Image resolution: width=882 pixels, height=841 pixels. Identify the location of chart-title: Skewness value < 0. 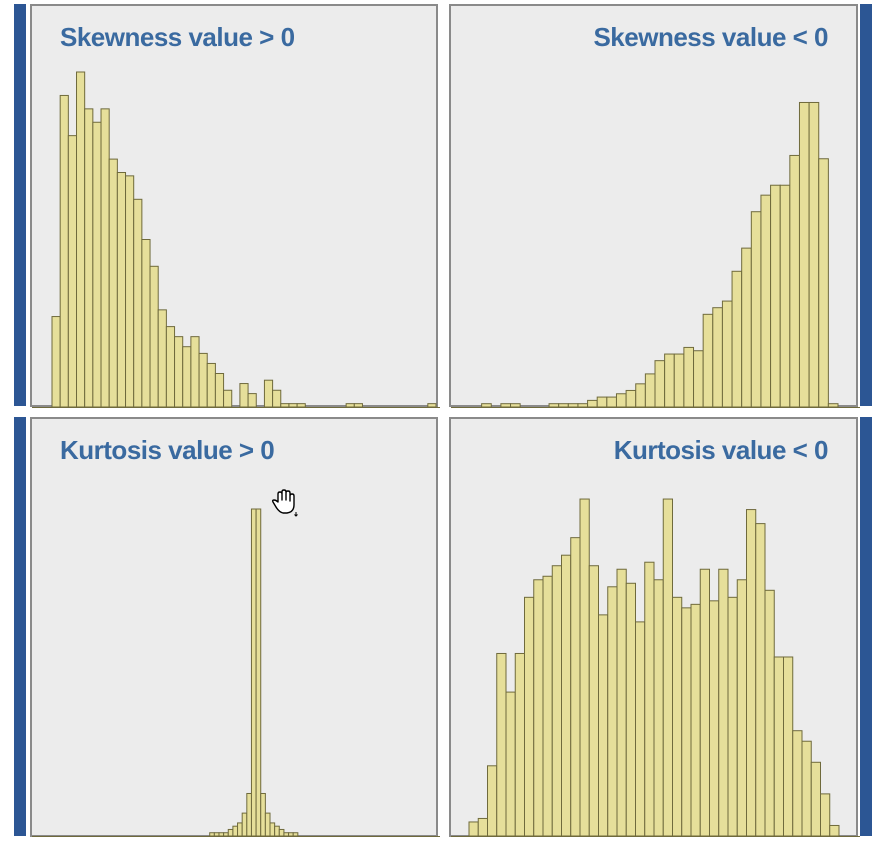
(710, 37).